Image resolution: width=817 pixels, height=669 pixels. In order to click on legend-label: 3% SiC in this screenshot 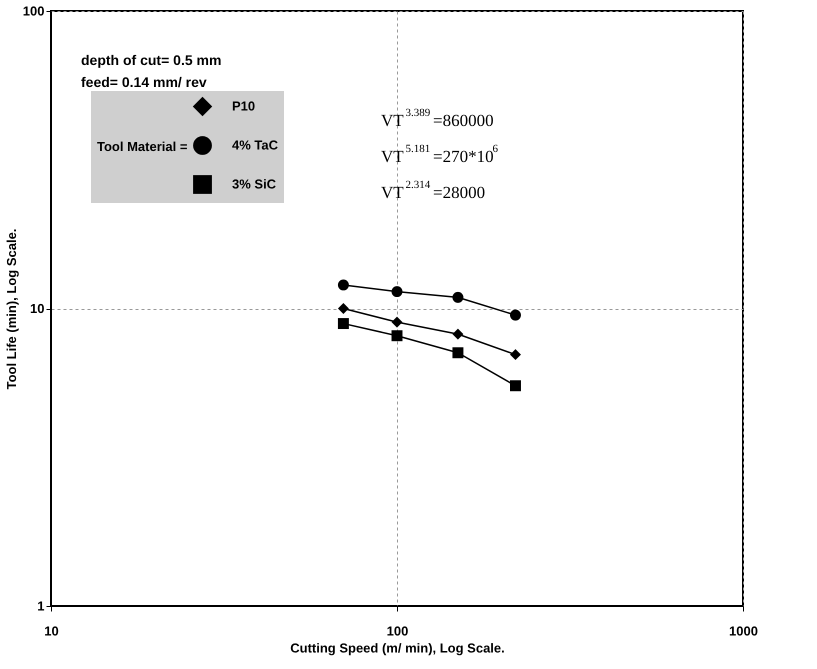, I will do `click(254, 184)`.